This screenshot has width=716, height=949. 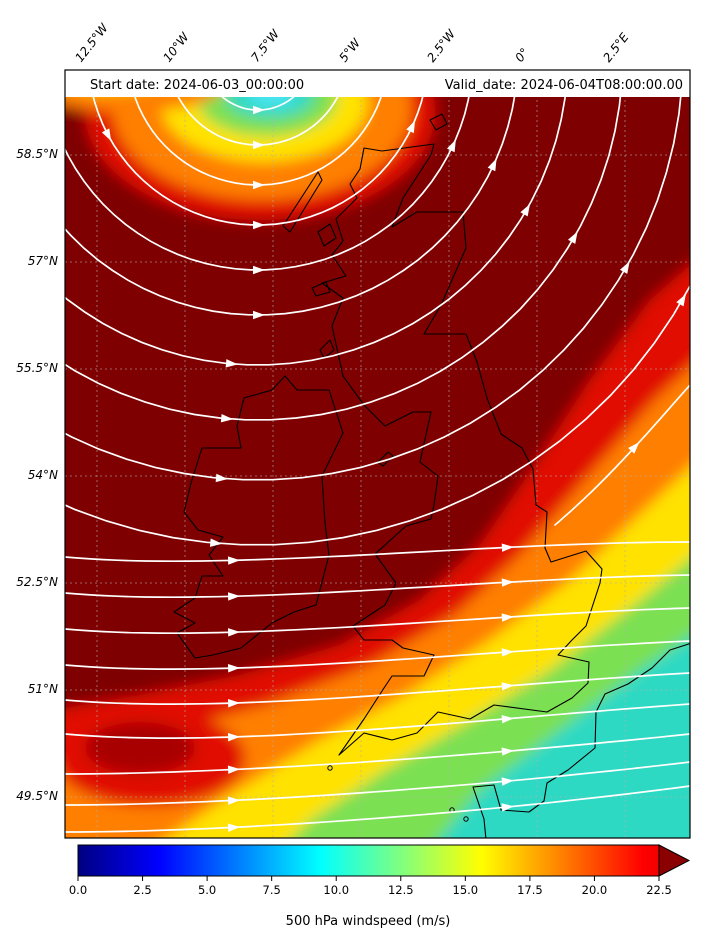 I want to click on colorbar-extend-arrow, so click(x=674, y=860).